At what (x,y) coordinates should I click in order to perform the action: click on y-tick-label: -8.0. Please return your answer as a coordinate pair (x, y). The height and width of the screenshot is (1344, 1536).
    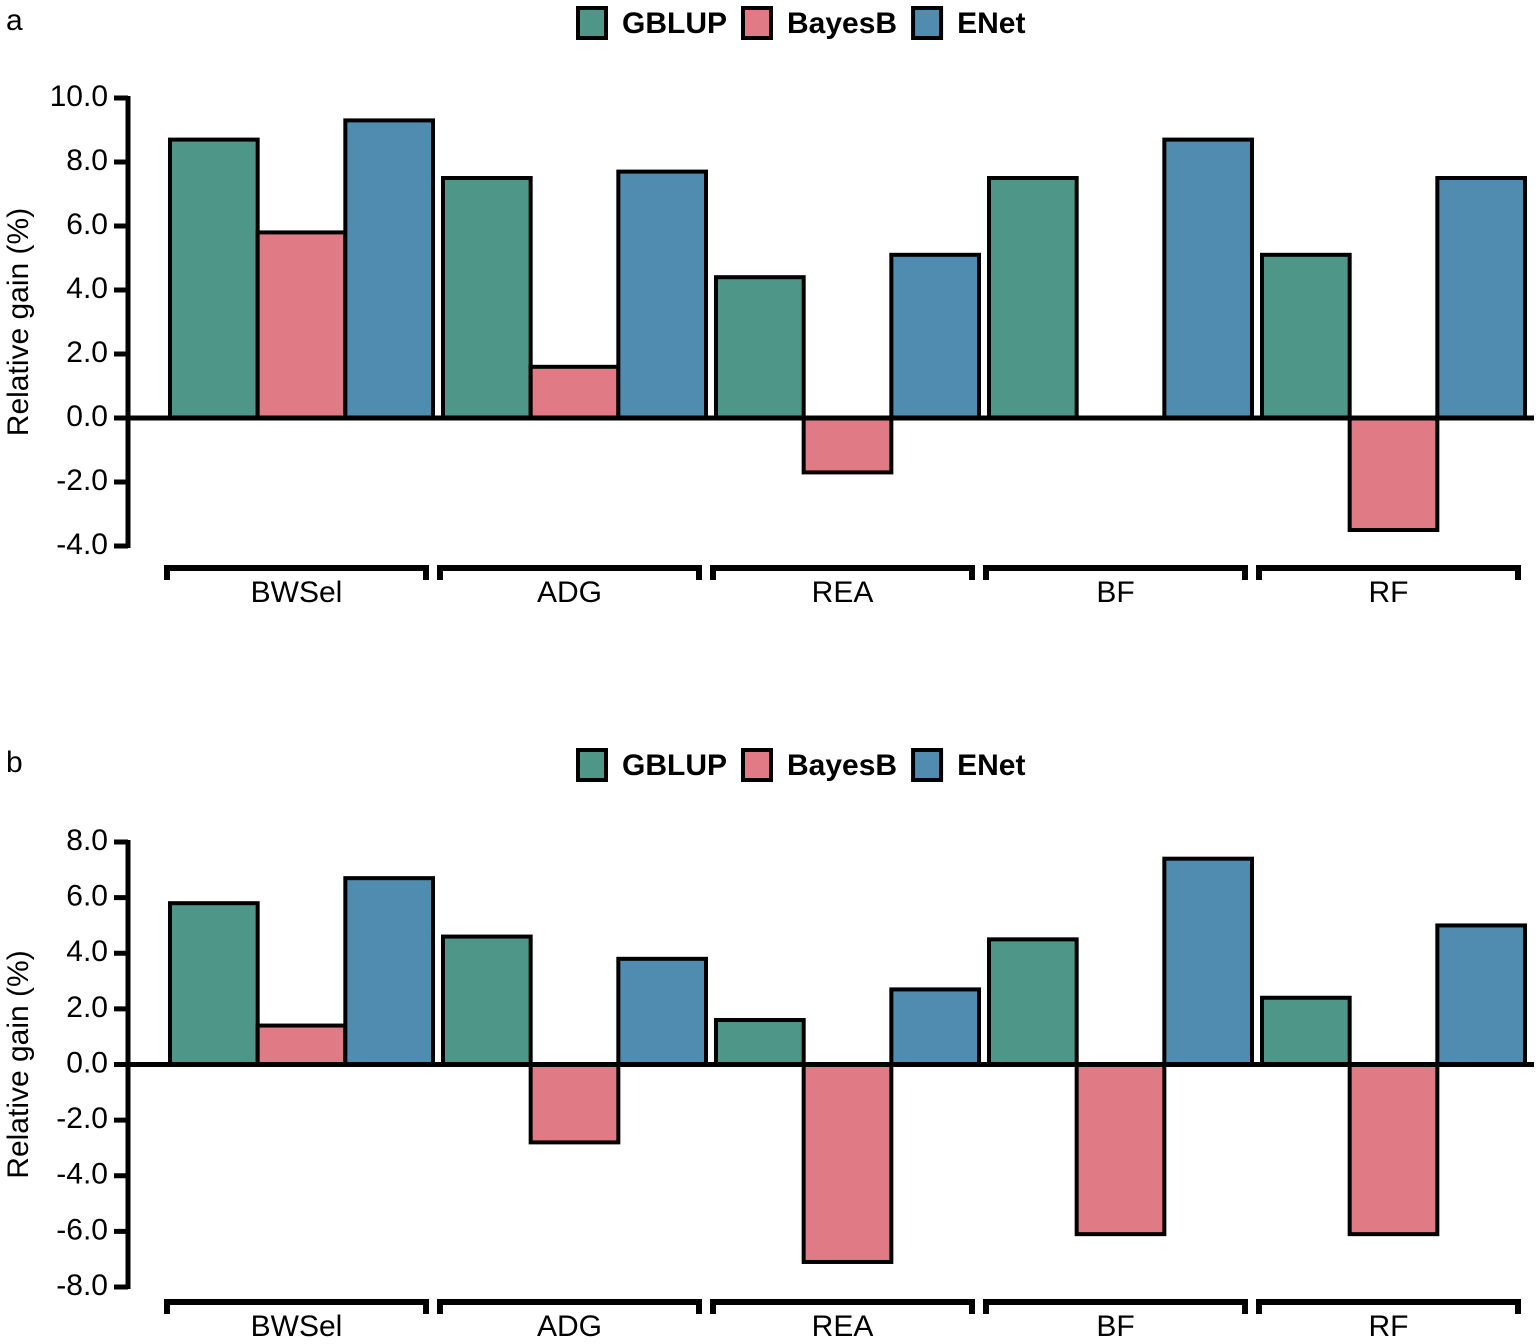
    Looking at the image, I should click on (82, 1285).